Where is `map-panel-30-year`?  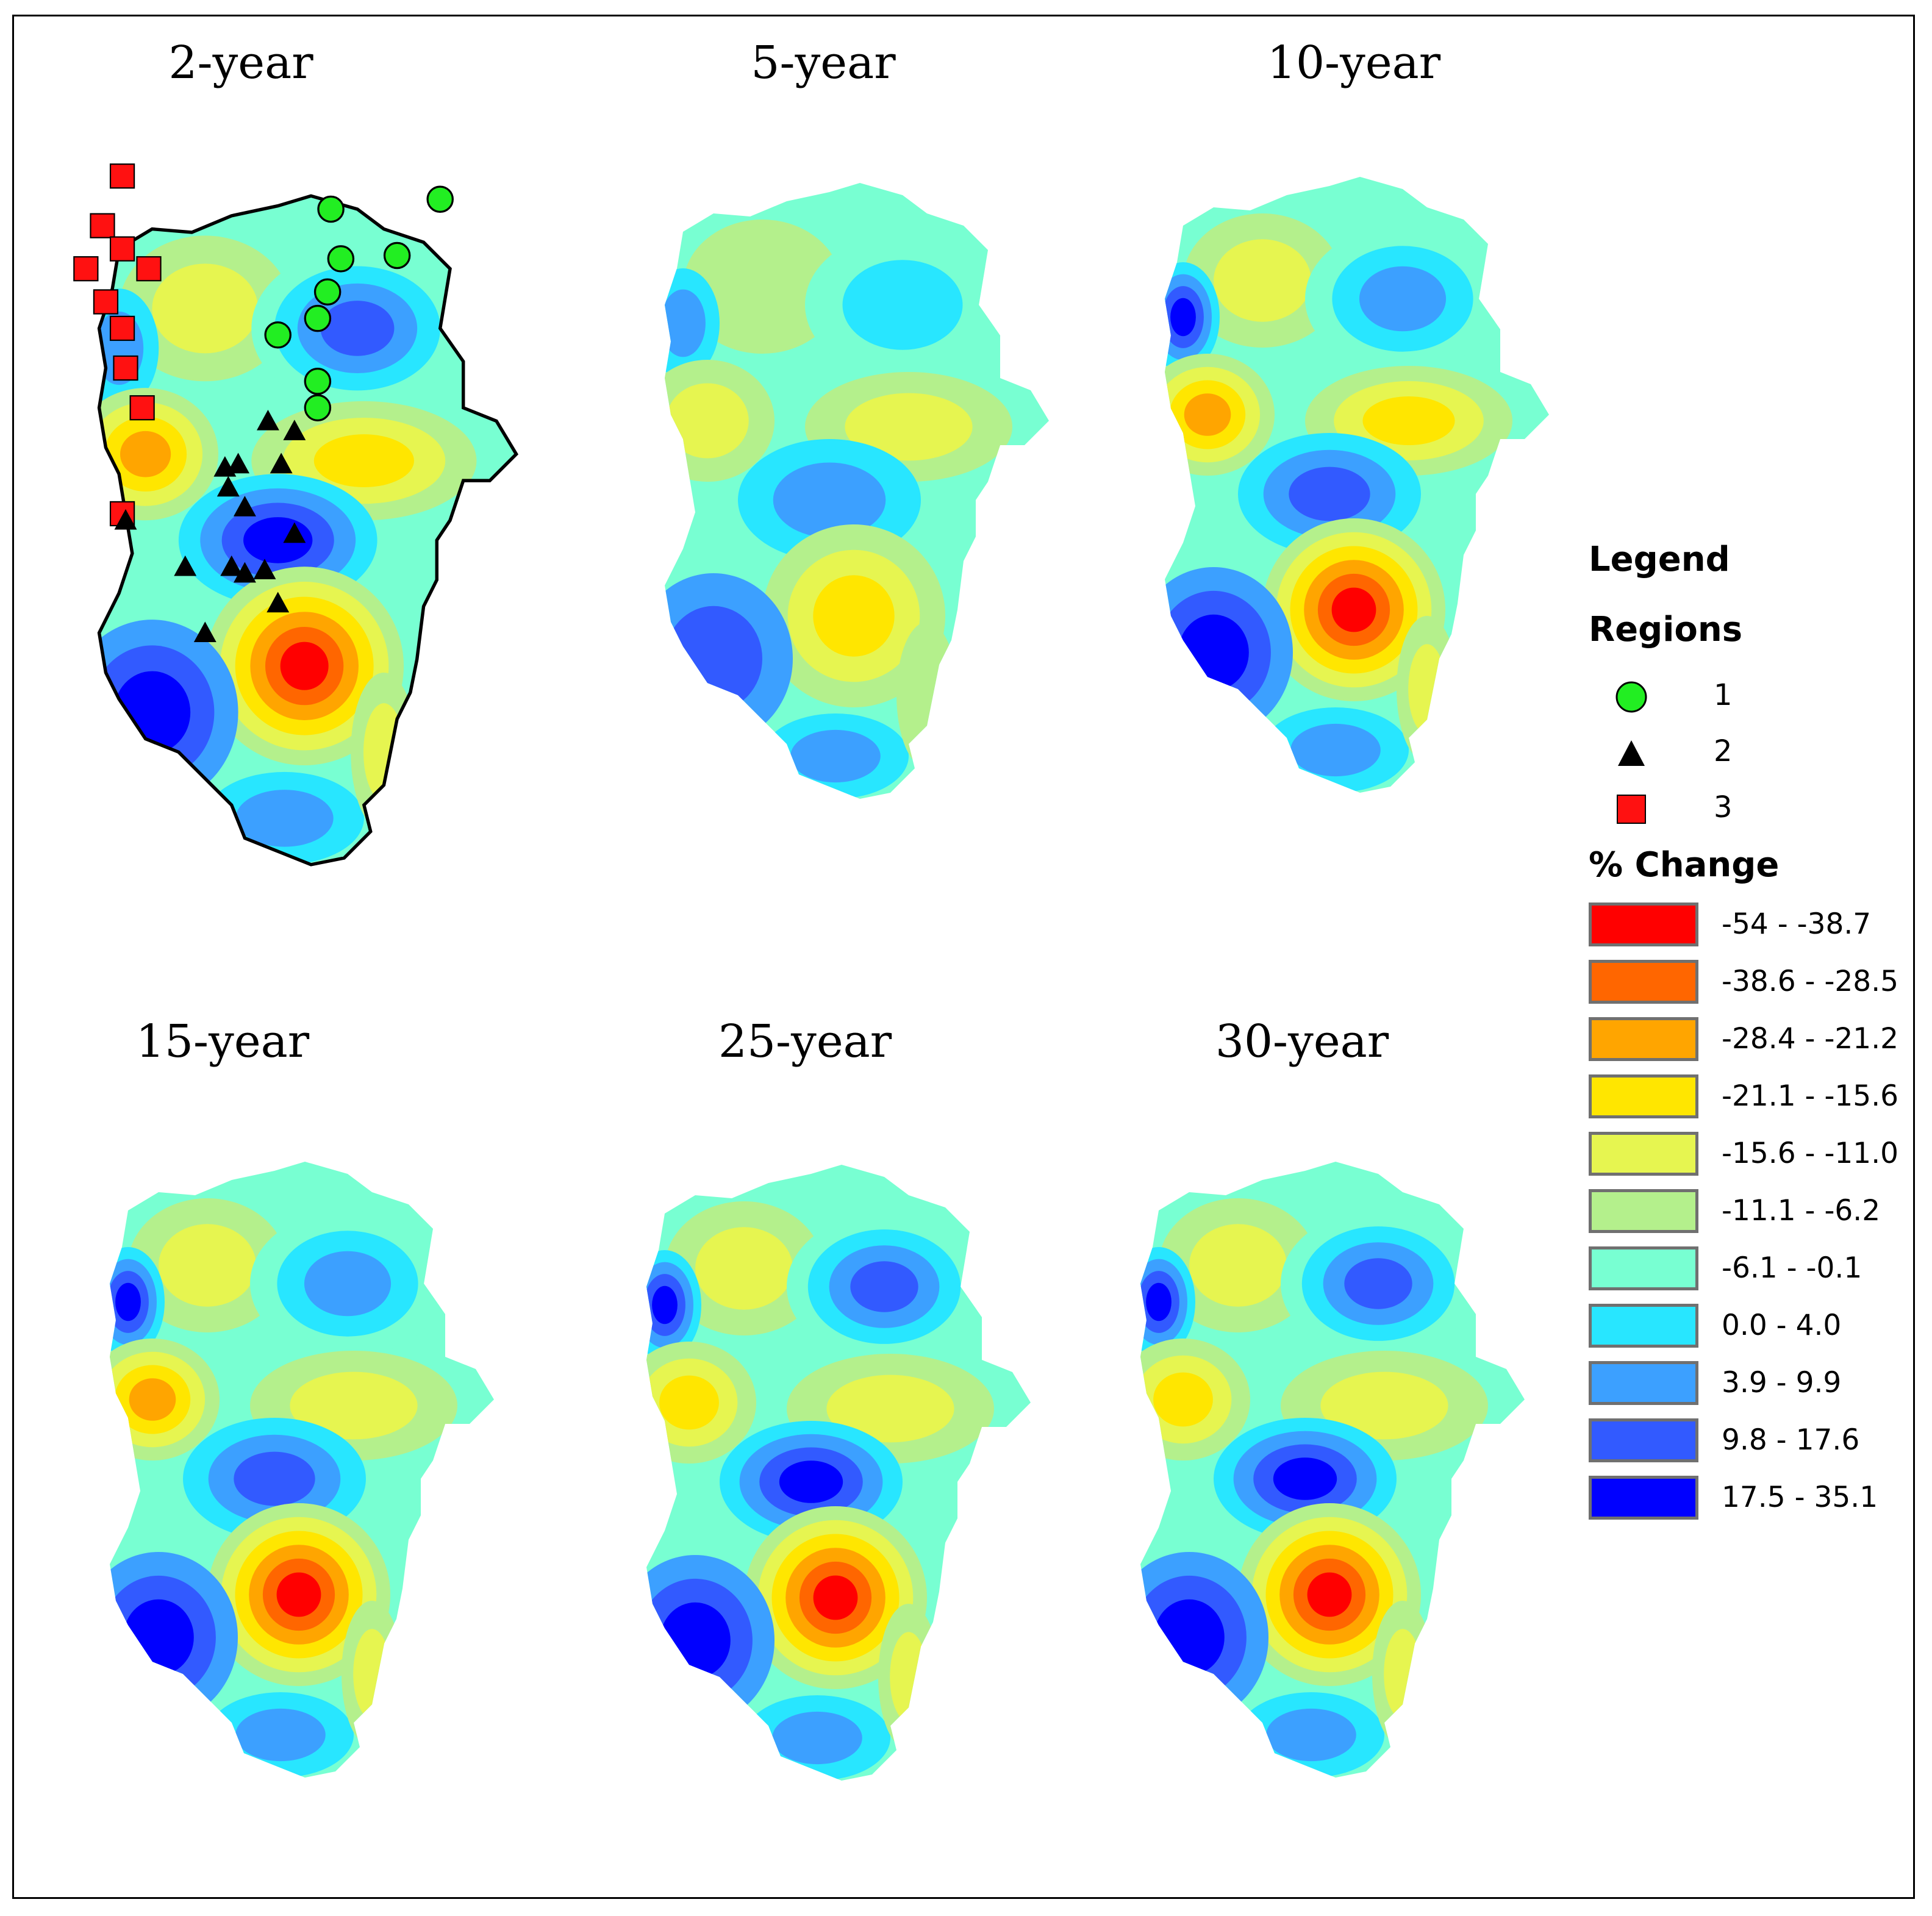 map-panel-30-year is located at coordinates (1332, 1470).